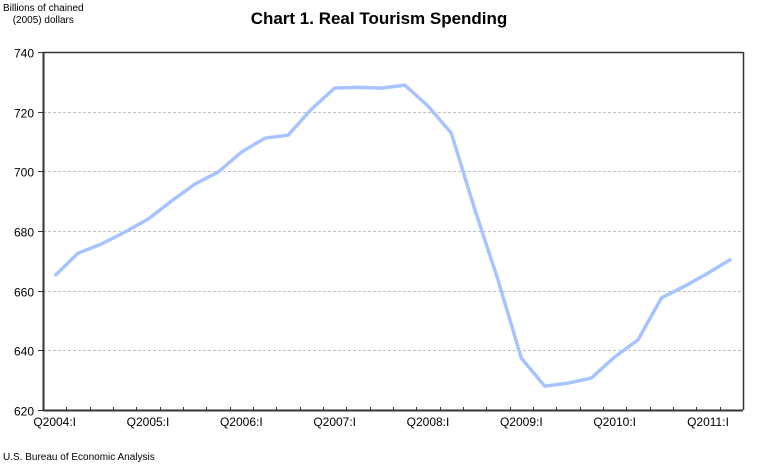  What do you see at coordinates (428, 422) in the screenshot?
I see `x-tick-label: Q2008:I` at bounding box center [428, 422].